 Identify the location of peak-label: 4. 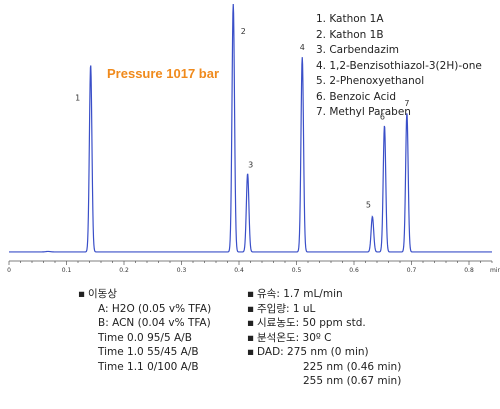
(302, 47).